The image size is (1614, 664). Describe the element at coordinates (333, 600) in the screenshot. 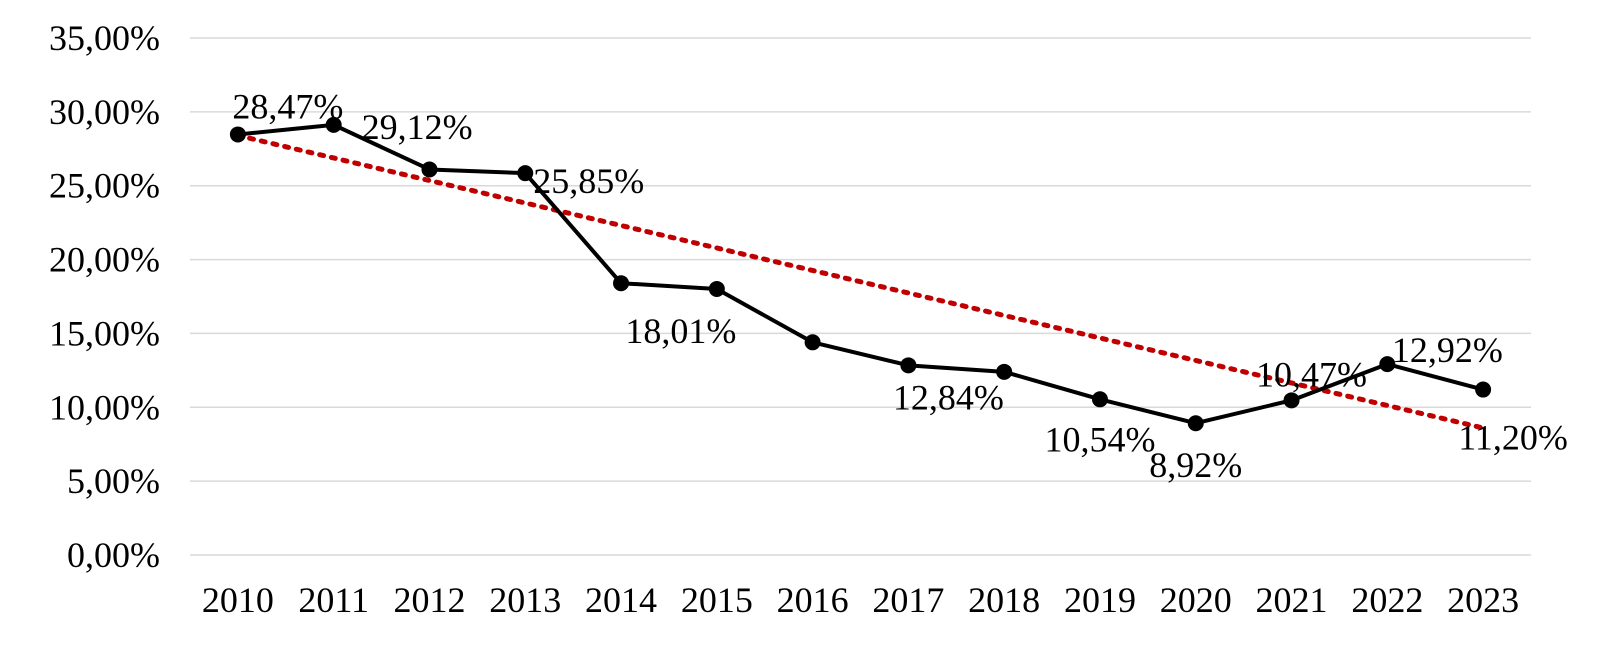

I see `x-tick-label: 2011` at that location.